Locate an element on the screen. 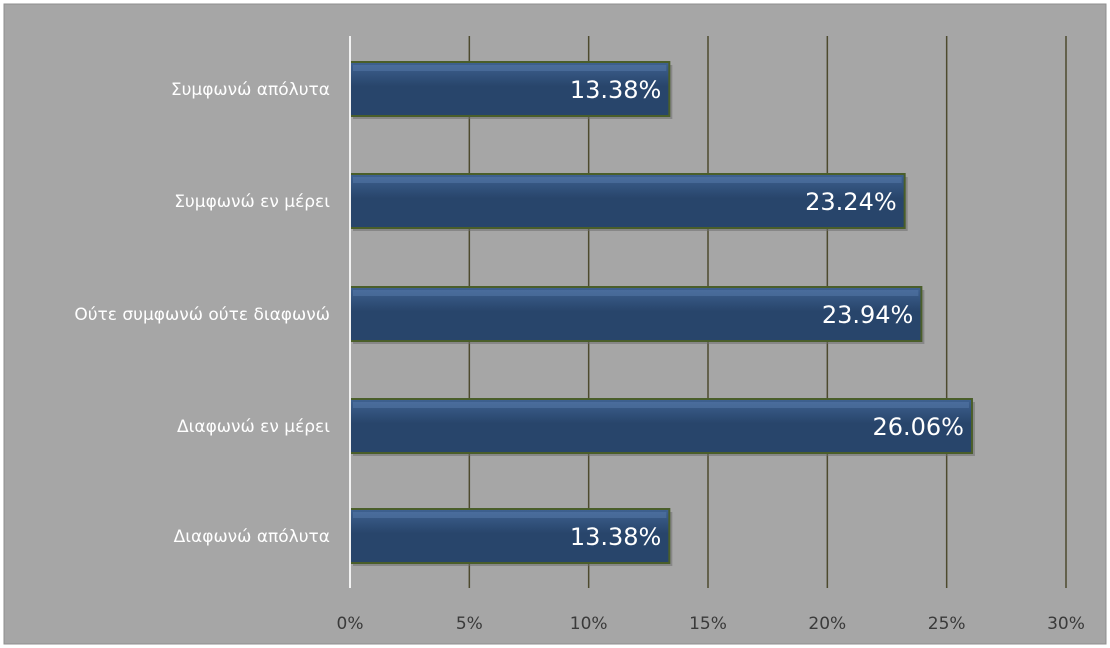 This screenshot has height=648, width=1110. category-label: Συμφωνώ απόλυτα is located at coordinates (250, 90).